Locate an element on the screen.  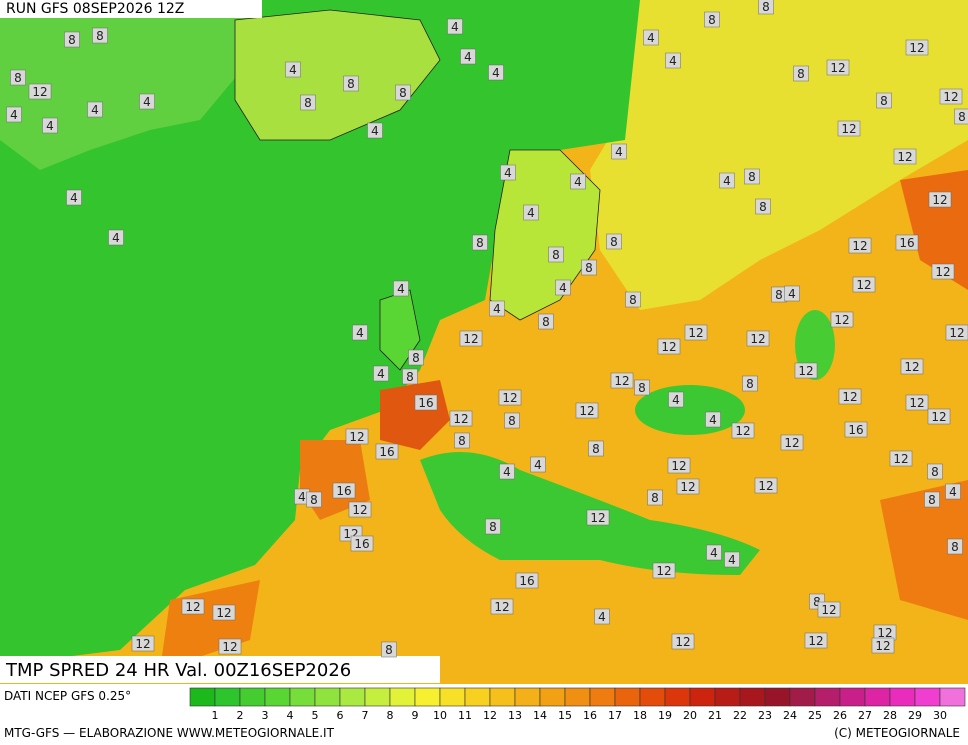
run-box is located at coordinates (131, 9).